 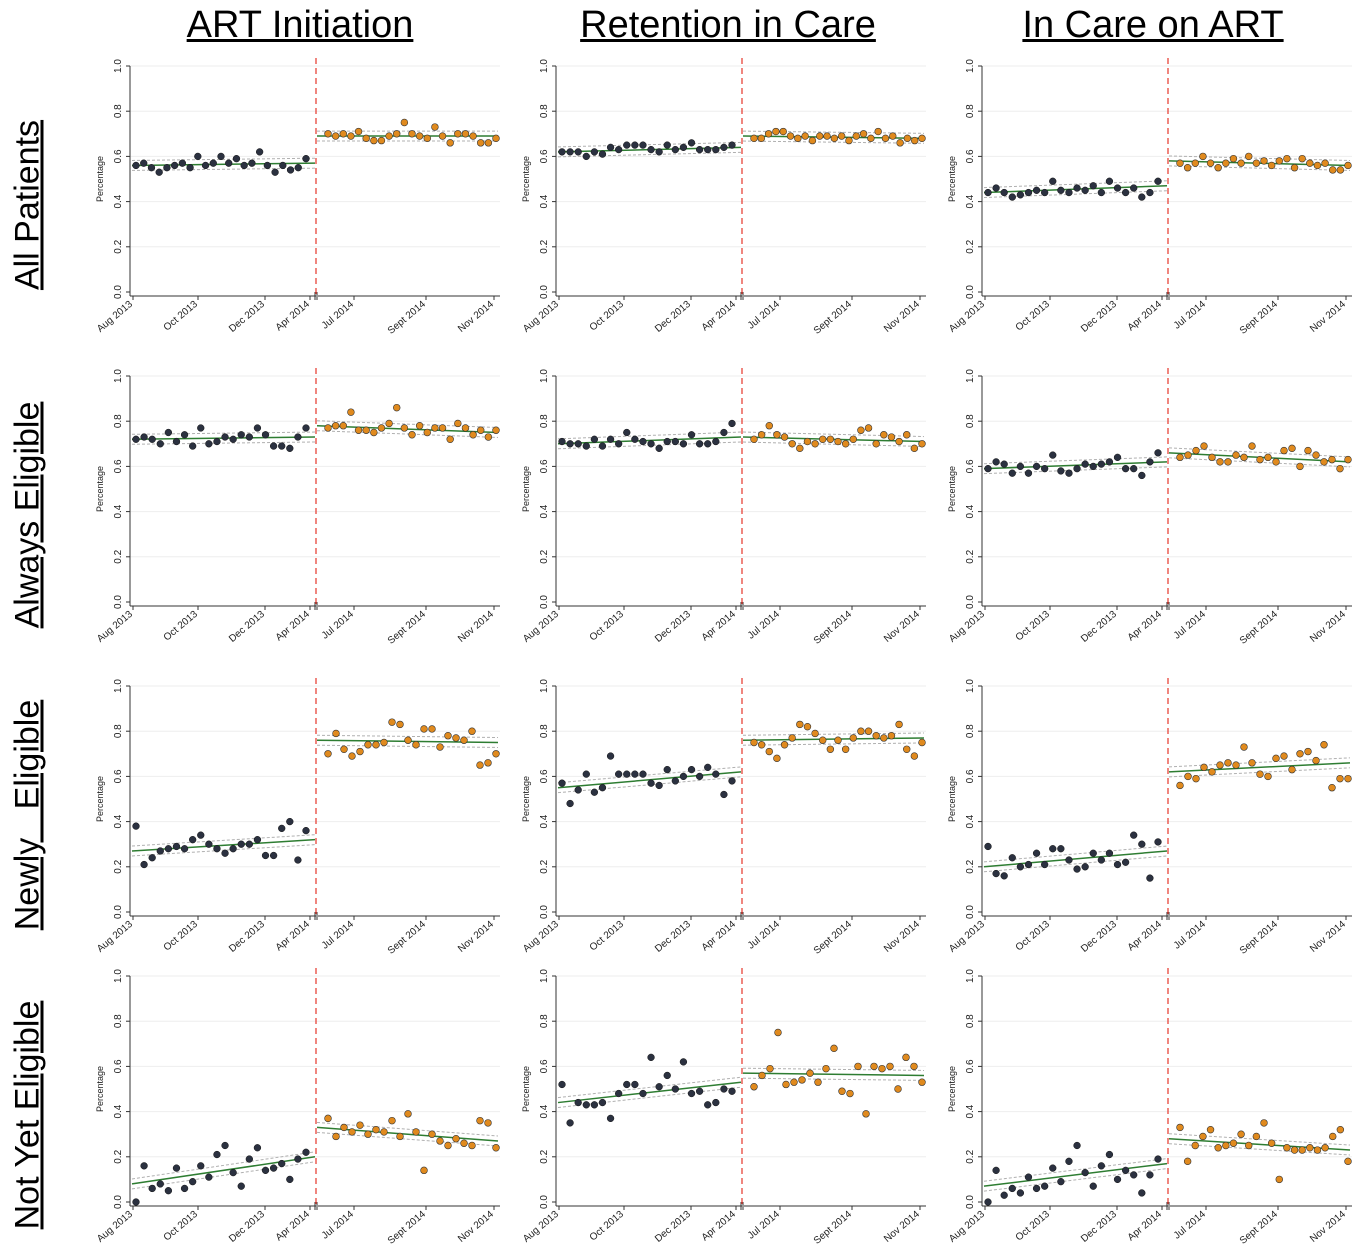 What do you see at coordinates (544, 1021) in the screenshot?
I see `y-tick-label: 0.8` at bounding box center [544, 1021].